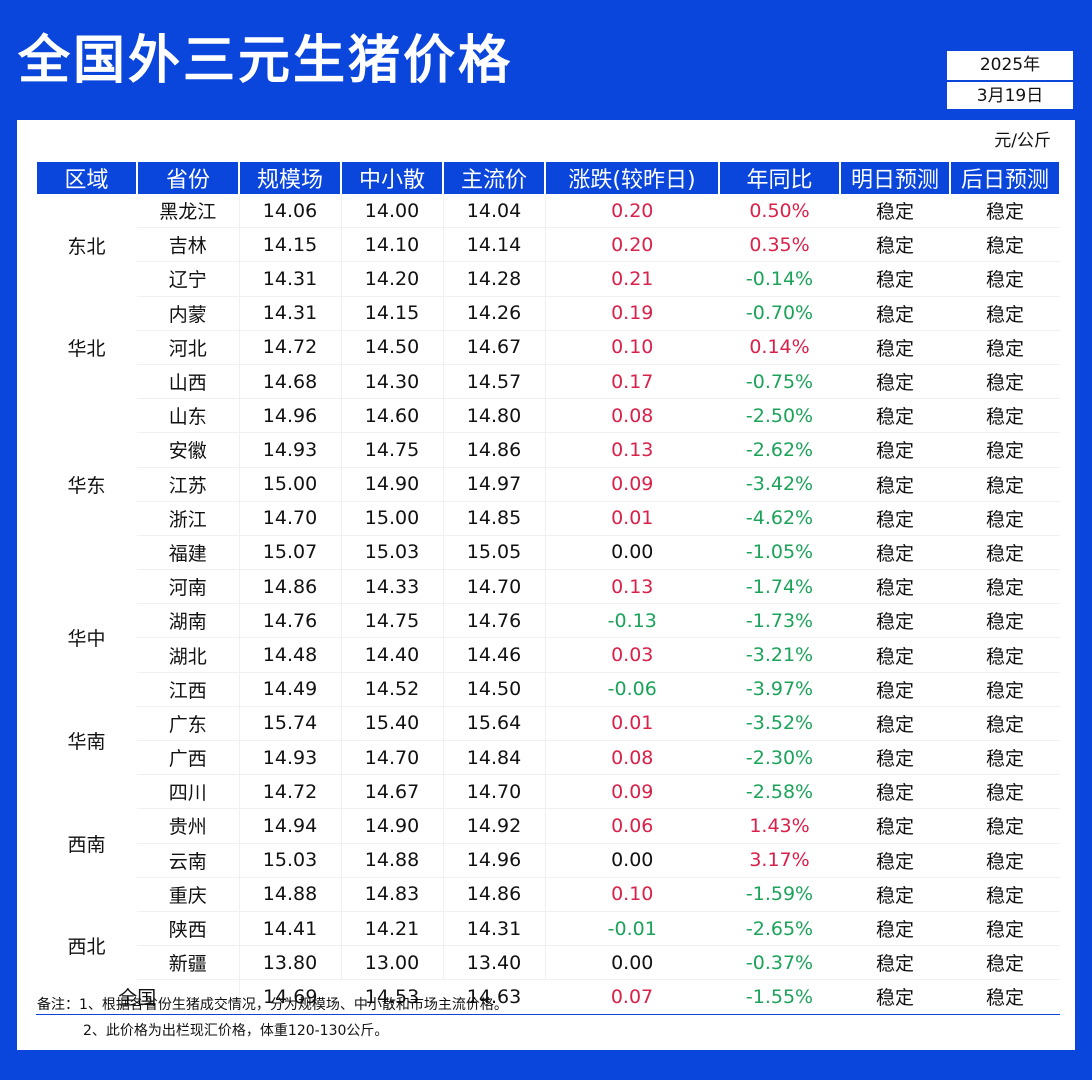  Describe the element at coordinates (779, 792) in the screenshot. I see `yoy-cell: -2.58%` at that location.